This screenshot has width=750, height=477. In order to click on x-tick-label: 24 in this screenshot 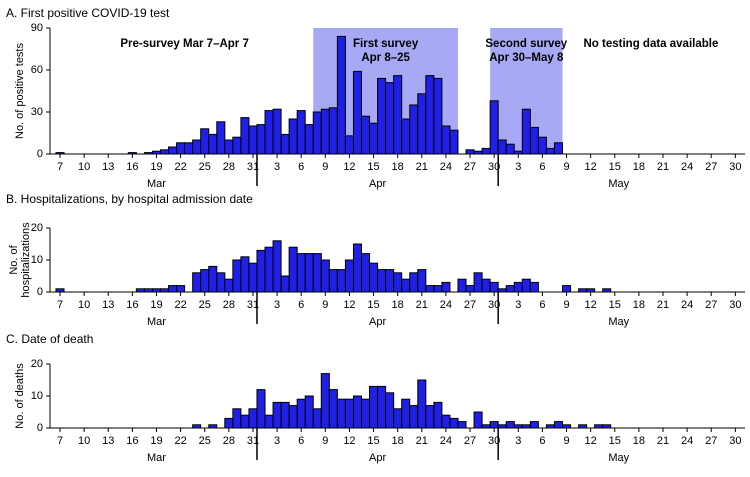, I will do `click(446, 167)`.